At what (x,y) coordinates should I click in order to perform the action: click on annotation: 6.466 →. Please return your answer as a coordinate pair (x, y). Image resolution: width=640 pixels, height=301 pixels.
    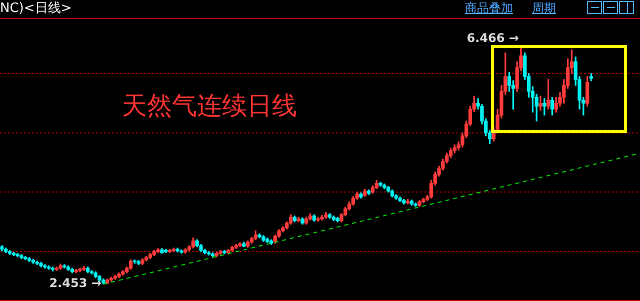
    Looking at the image, I should click on (492, 38).